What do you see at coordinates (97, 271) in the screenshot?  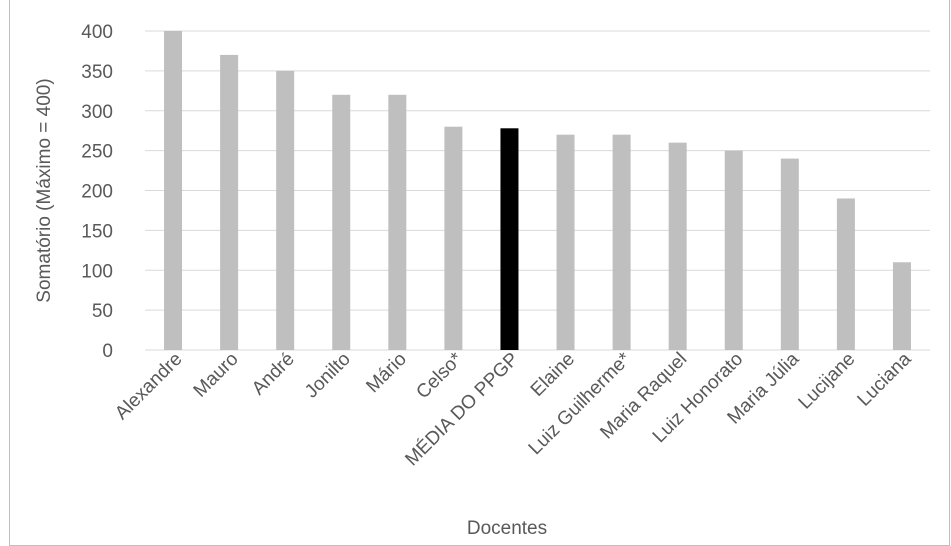 I see `y-tick-label: 100` at bounding box center [97, 271].